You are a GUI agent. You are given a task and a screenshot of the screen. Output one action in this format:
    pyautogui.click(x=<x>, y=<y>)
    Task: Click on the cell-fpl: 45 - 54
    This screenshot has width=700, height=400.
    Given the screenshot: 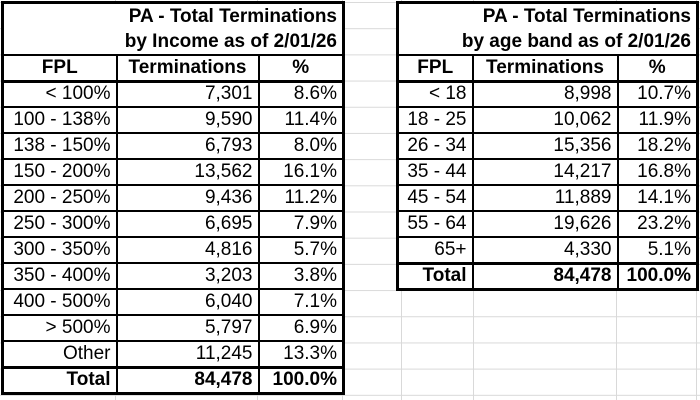 What is the action you would take?
    pyautogui.click(x=435, y=198)
    